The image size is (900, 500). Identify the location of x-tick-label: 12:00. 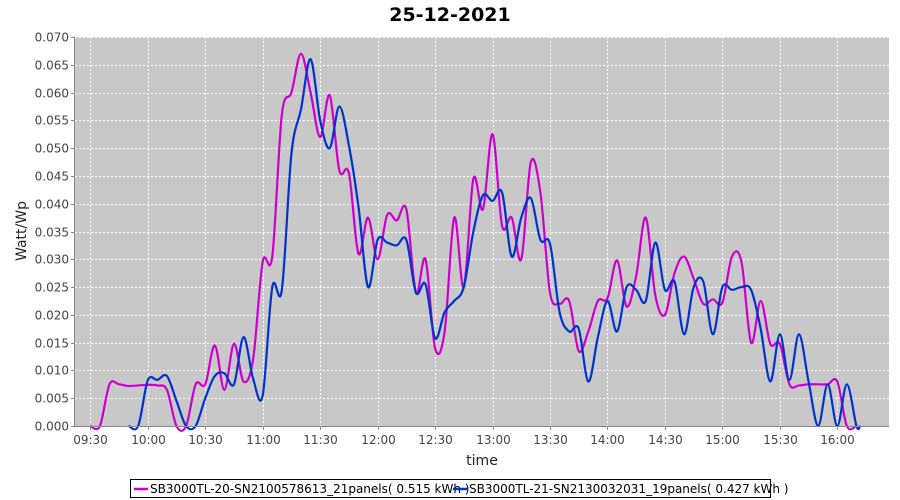
(378, 440).